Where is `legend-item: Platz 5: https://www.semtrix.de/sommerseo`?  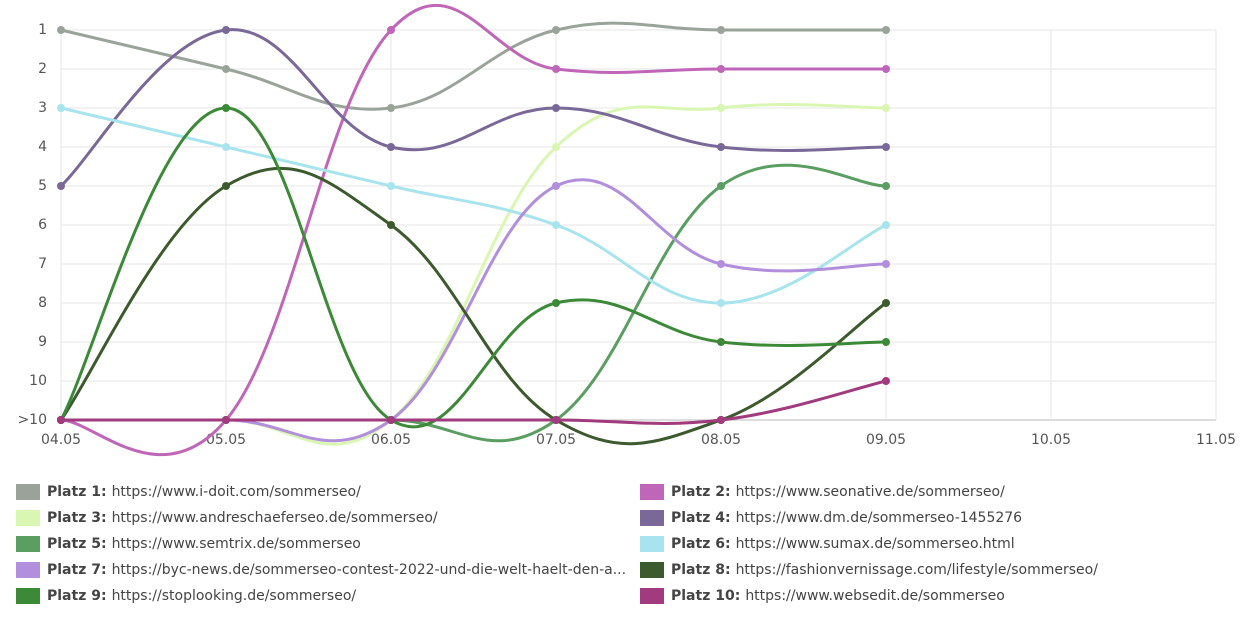 legend-item: Platz 5: https://www.semtrix.de/sommerseo is located at coordinates (188, 544).